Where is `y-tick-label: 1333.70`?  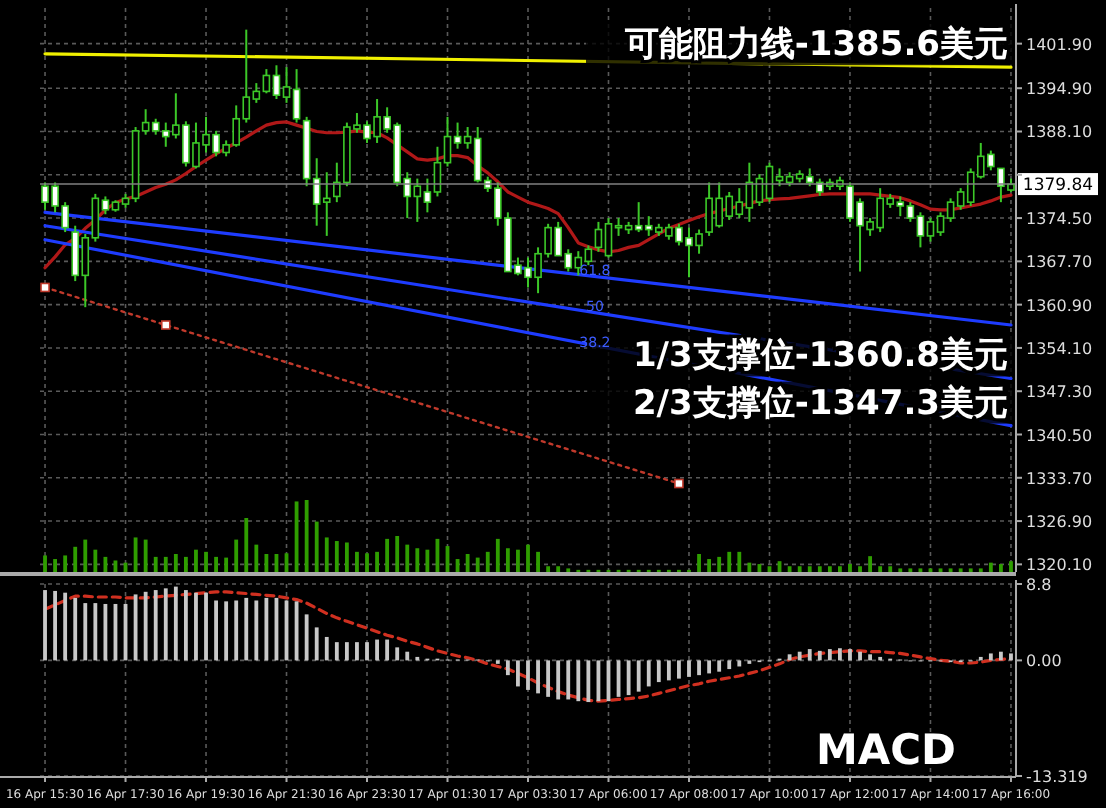 y-tick-label: 1333.70 is located at coordinates (1059, 478).